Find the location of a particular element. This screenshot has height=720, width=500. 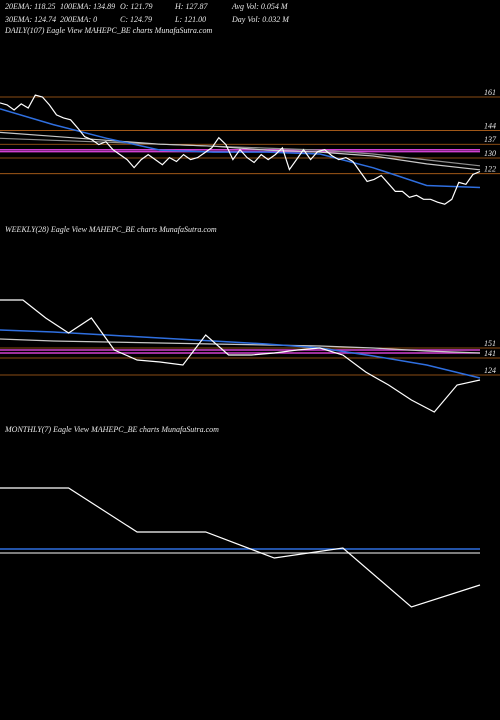

level-label: 144 is located at coordinates (490, 125).